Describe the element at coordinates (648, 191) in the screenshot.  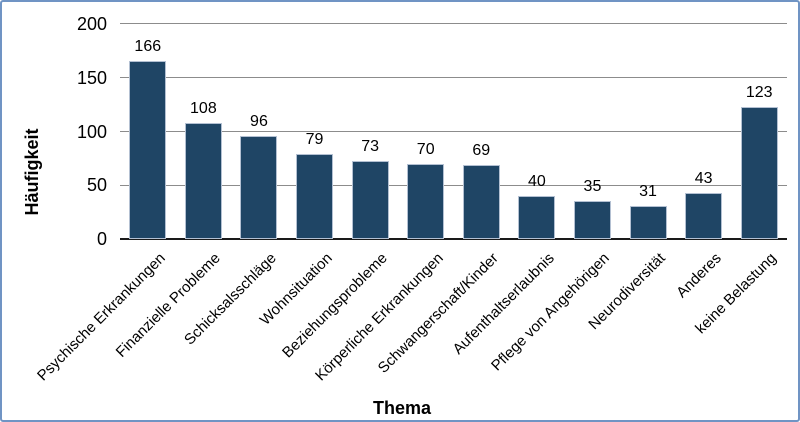
I see `bar-value-label: 31` at that location.